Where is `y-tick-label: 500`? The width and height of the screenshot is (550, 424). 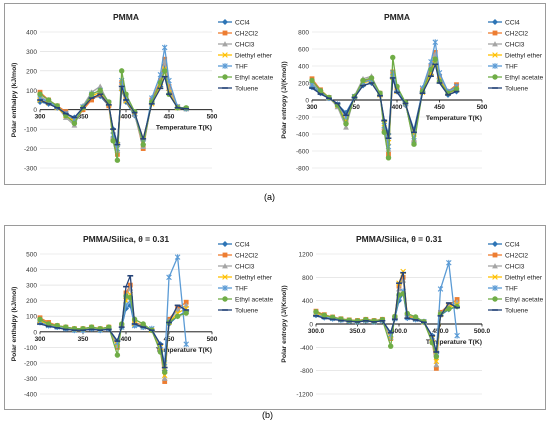 y-tick-label: 500 is located at coordinates (31, 255).